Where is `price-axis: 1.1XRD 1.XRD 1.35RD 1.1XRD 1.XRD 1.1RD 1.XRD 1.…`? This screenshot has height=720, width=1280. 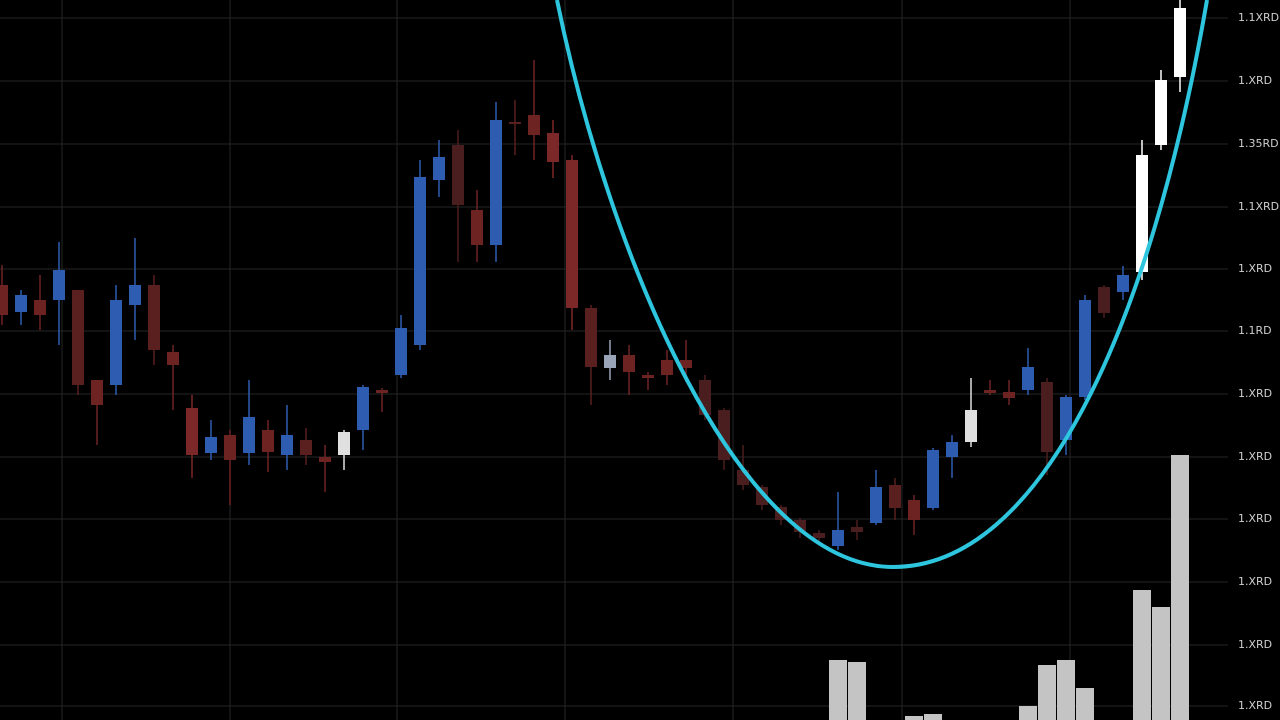 price-axis: 1.1XRD 1.XRD 1.35RD 1.1XRD 1.XRD 1.1RD 1.XRD 1.… is located at coordinates (1258, 361).